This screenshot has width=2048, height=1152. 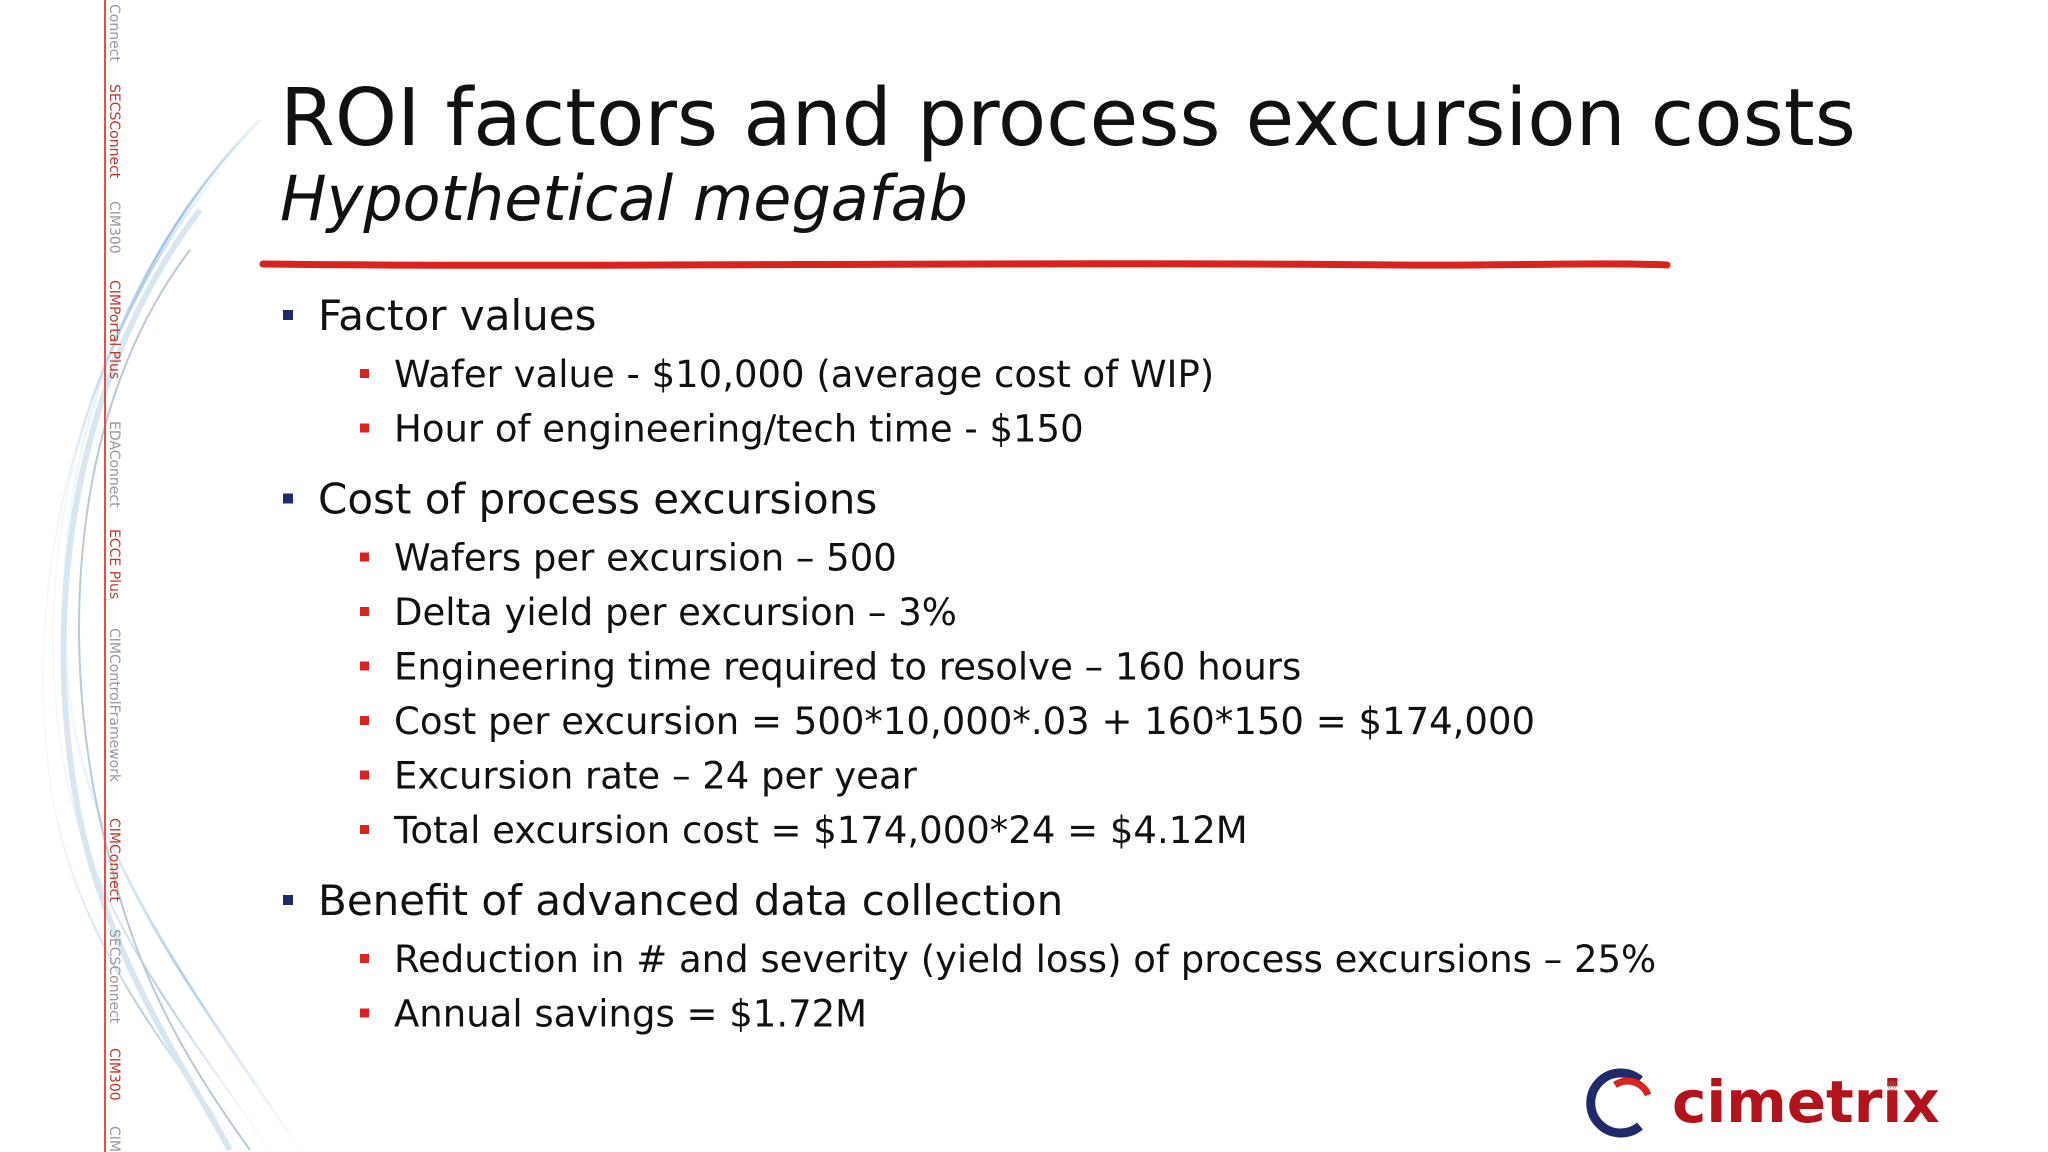 I want to click on side-label: EDAConnect, so click(x=114, y=464).